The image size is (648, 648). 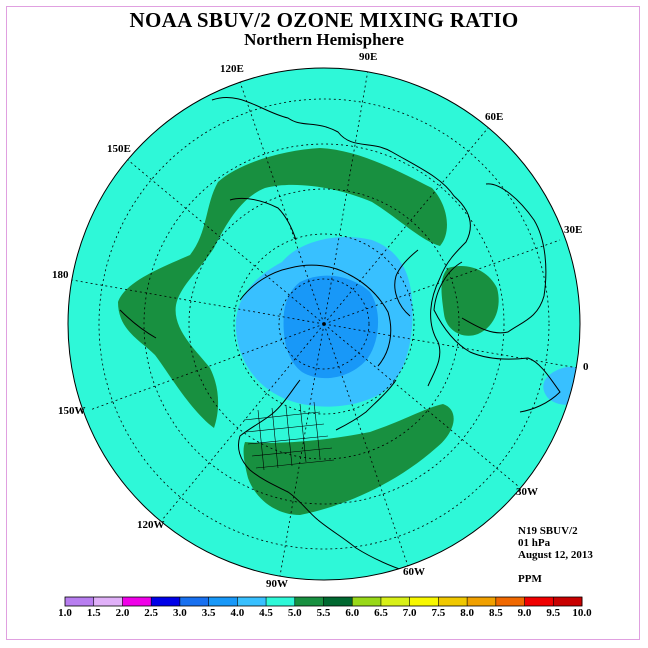 What do you see at coordinates (323, 613) in the screenshot?
I see `colorbar-tick-label: 5.5` at bounding box center [323, 613].